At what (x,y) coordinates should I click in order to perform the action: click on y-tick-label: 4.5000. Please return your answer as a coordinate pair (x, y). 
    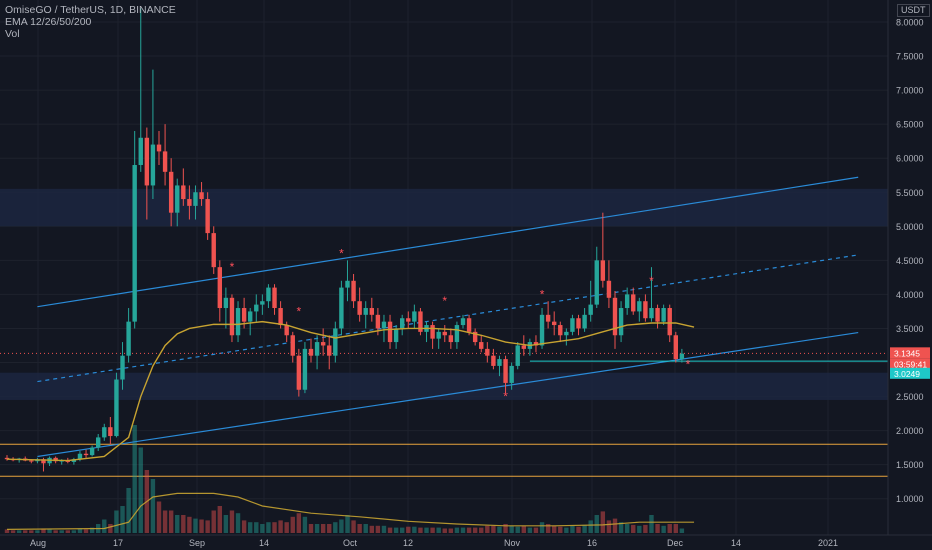
    Looking at the image, I should click on (910, 261).